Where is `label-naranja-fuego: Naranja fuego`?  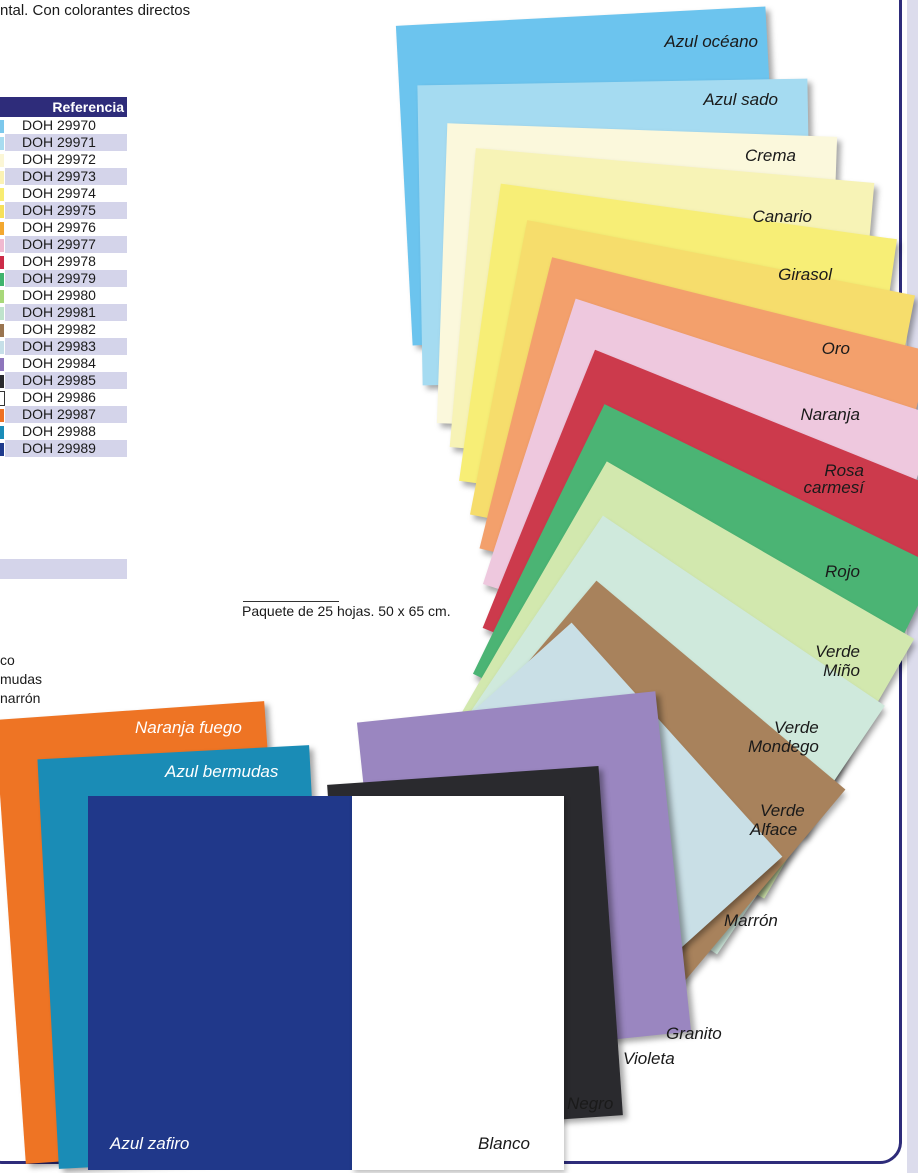
label-naranja-fuego: Naranja fuego is located at coordinates (188, 727).